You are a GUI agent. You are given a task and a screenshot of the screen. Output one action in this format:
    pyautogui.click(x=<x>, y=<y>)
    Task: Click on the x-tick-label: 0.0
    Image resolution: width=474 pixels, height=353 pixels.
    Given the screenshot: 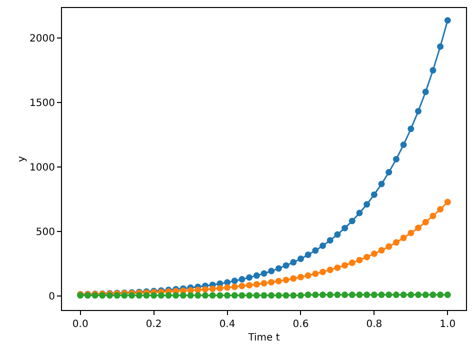 What is the action you would take?
    pyautogui.click(x=80, y=324)
    